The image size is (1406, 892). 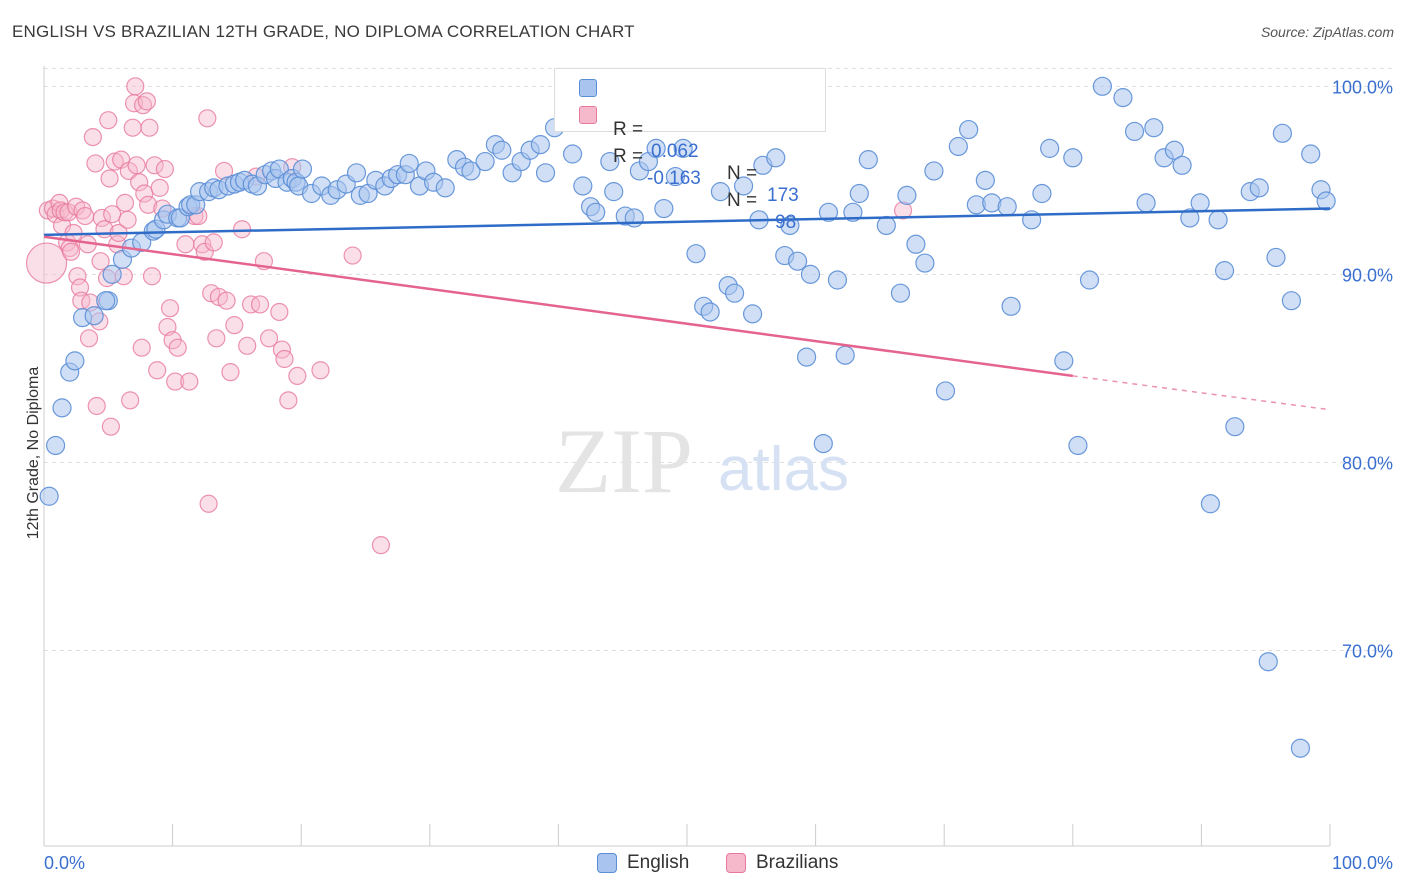 I want to click on english-r-value: 0.062, so click(x=675, y=151).